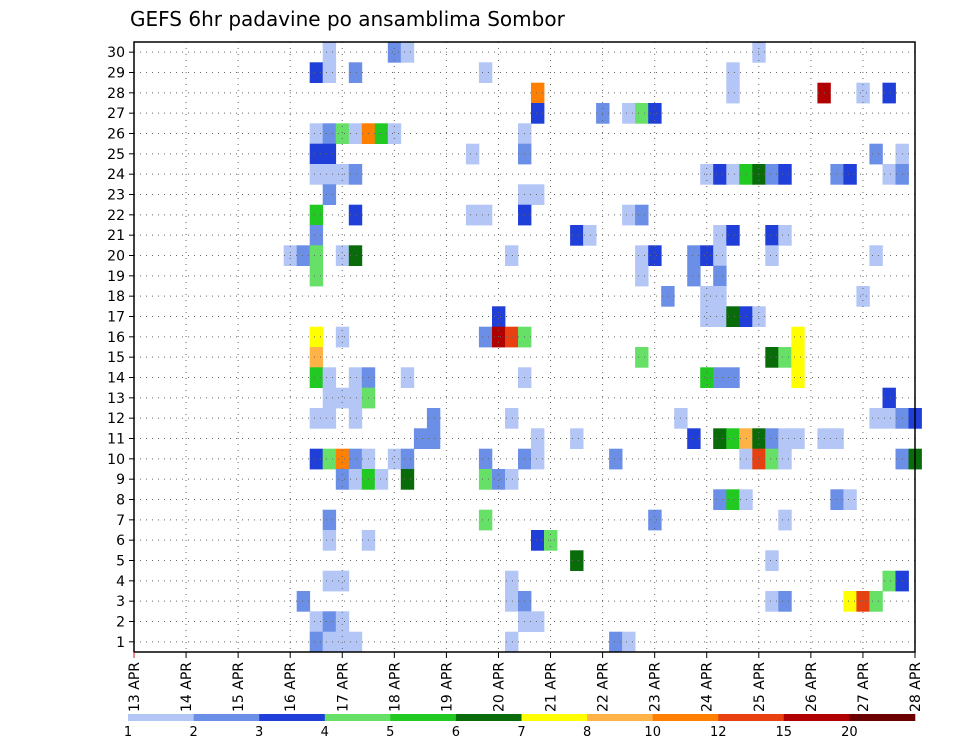 The width and height of the screenshot is (960, 742). I want to click on x-tick-label: 18 APR, so click(395, 687).